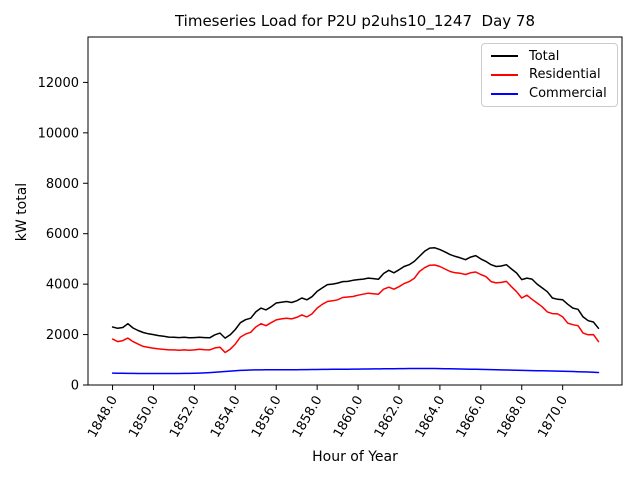 This screenshot has width=640, height=480. I want to click on x-tick-label: 1856.0, so click(267, 417).